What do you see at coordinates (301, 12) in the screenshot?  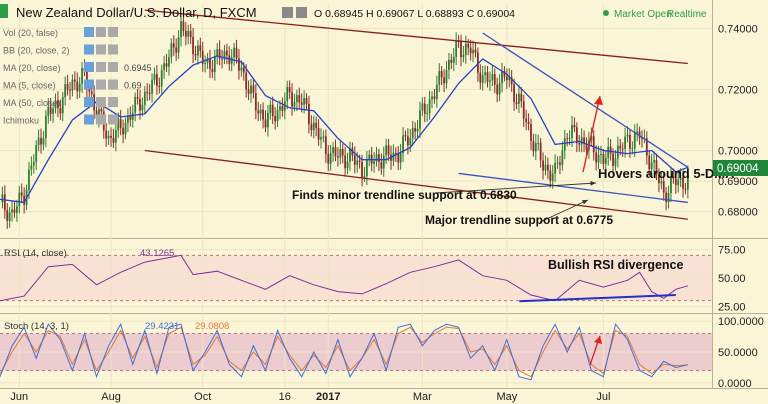 I see `add-icon` at bounding box center [301, 12].